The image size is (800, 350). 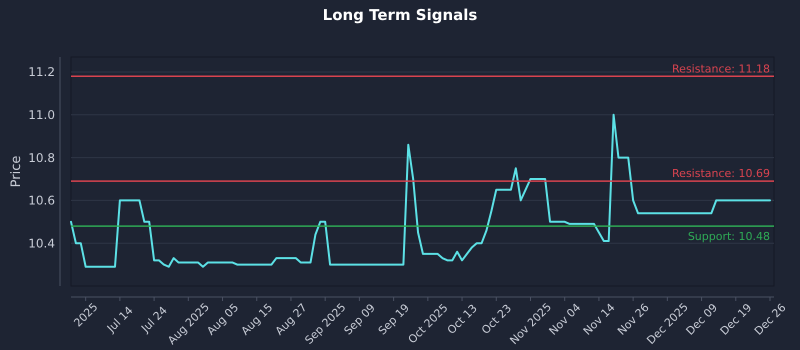 What do you see at coordinates (721, 69) in the screenshot?
I see `ref-line-label: Resistance: 11.18` at bounding box center [721, 69].